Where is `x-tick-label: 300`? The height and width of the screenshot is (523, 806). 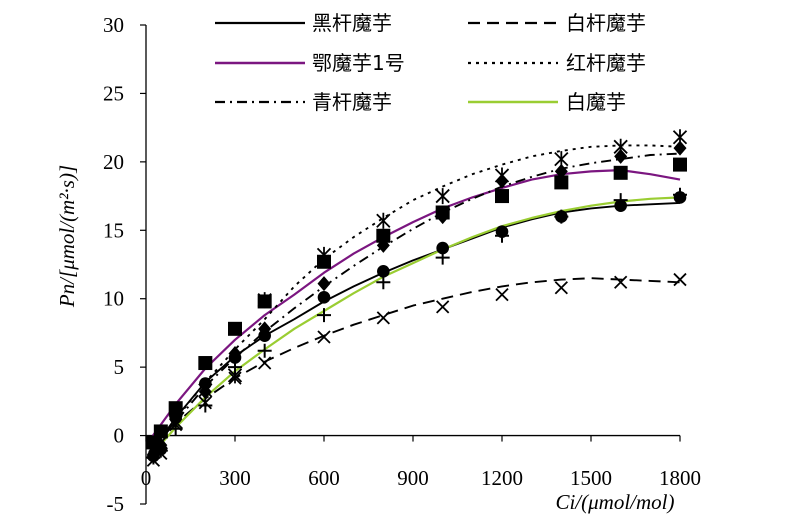
x-tick-label: 300 is located at coordinates (235, 478).